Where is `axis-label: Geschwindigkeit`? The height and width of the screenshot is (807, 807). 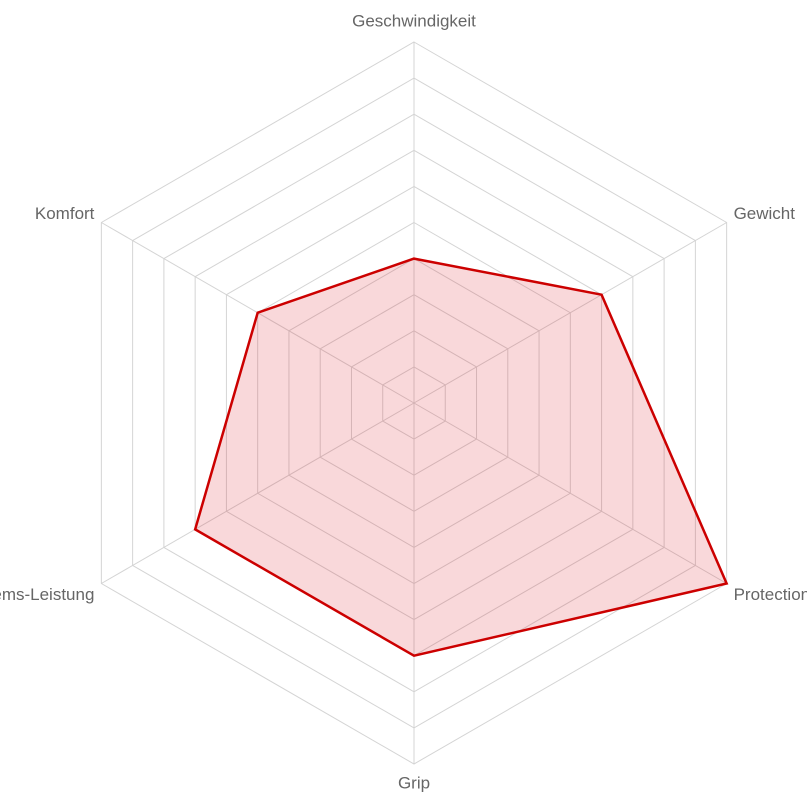
axis-label: Geschwindigkeit is located at coordinates (414, 20).